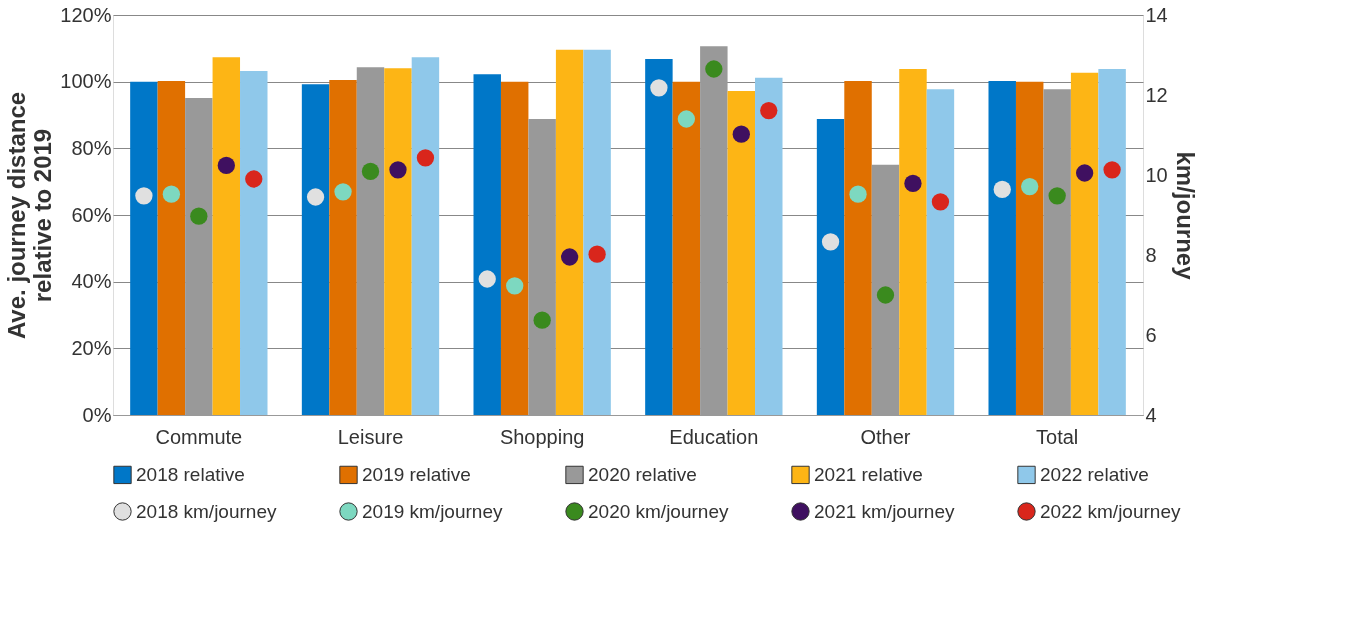 The width and height of the screenshot is (1363, 639). Describe the element at coordinates (885, 436) in the screenshot. I see `x-tick-label: Other` at that location.